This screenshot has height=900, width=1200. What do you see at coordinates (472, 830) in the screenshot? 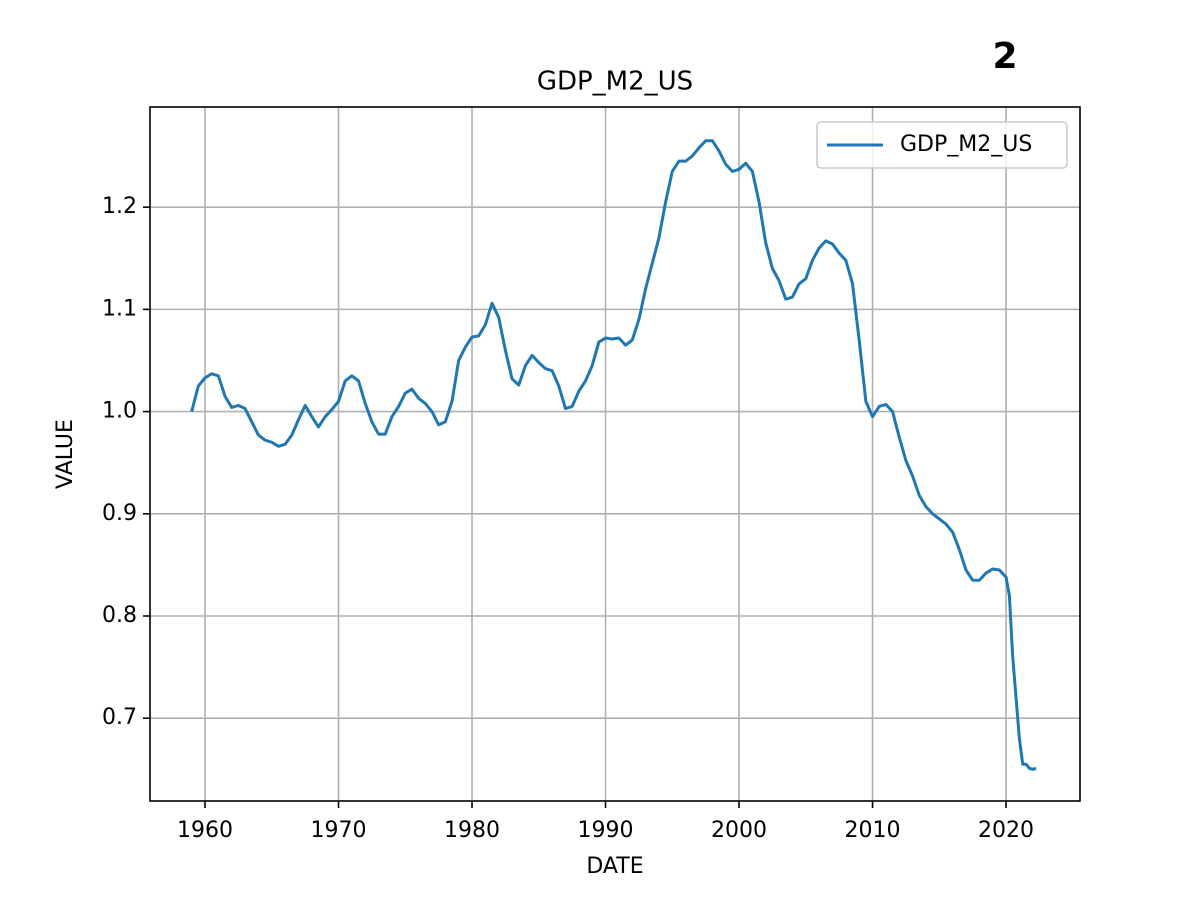
I see `x-tick-label: 1980` at bounding box center [472, 830].